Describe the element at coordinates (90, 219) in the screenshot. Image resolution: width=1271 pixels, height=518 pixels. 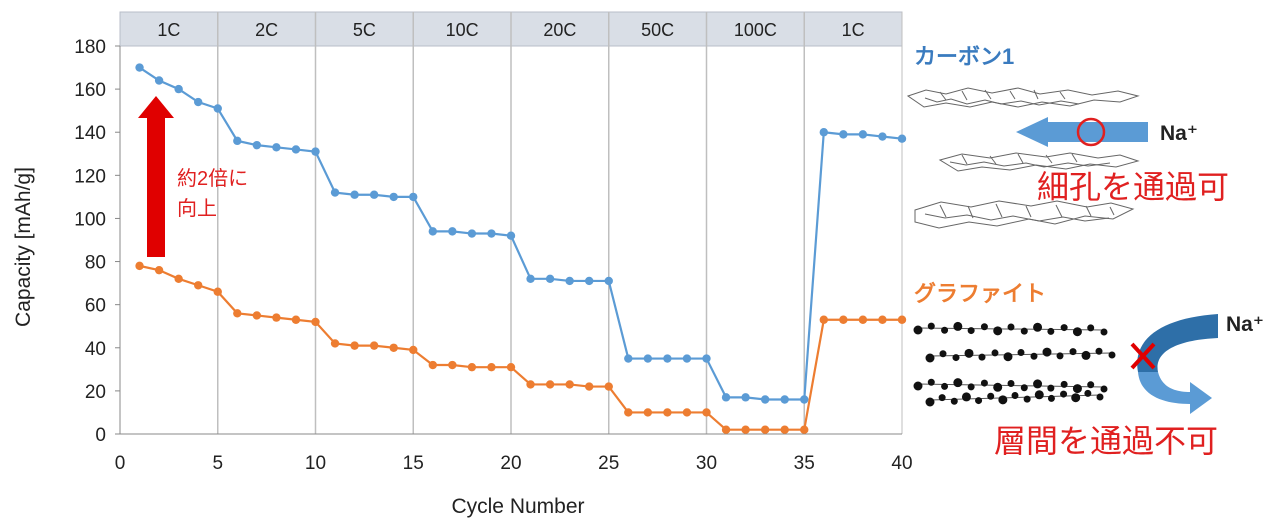
I see `y-tick-label-100: 100` at that location.